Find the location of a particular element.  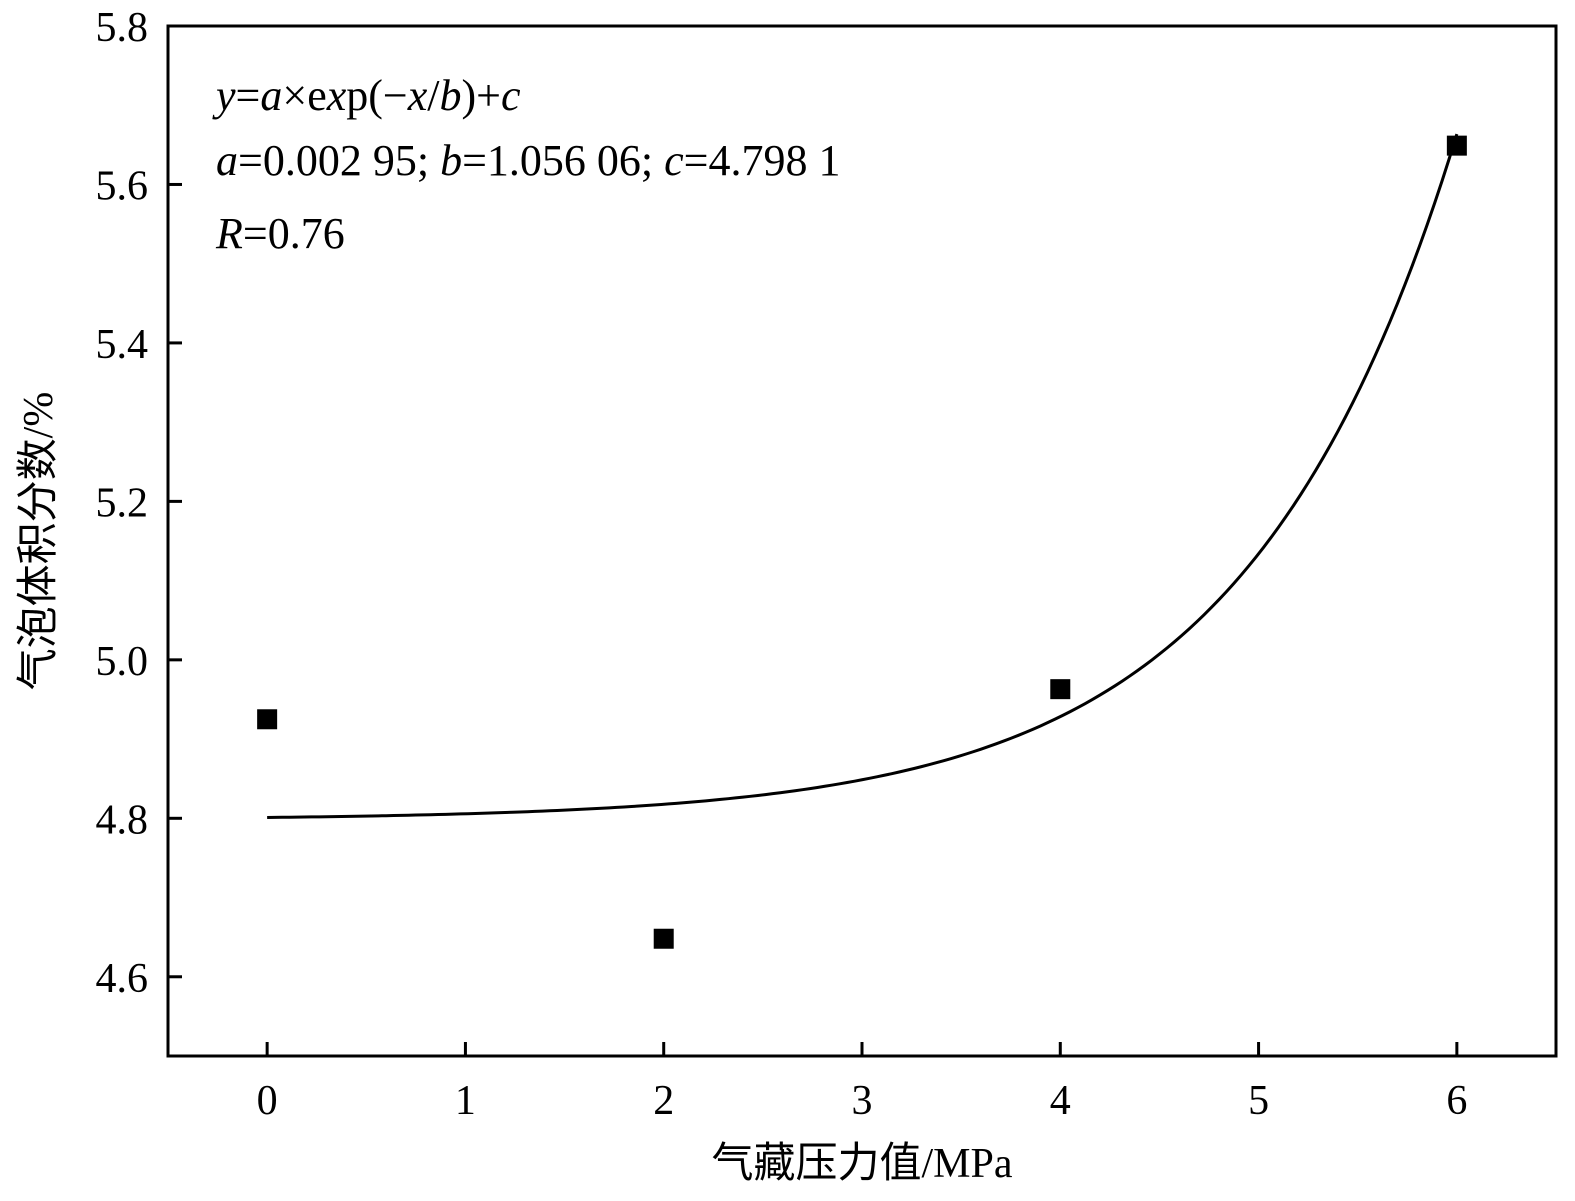

y-tick-label: 5.8 is located at coordinates (122, 28).